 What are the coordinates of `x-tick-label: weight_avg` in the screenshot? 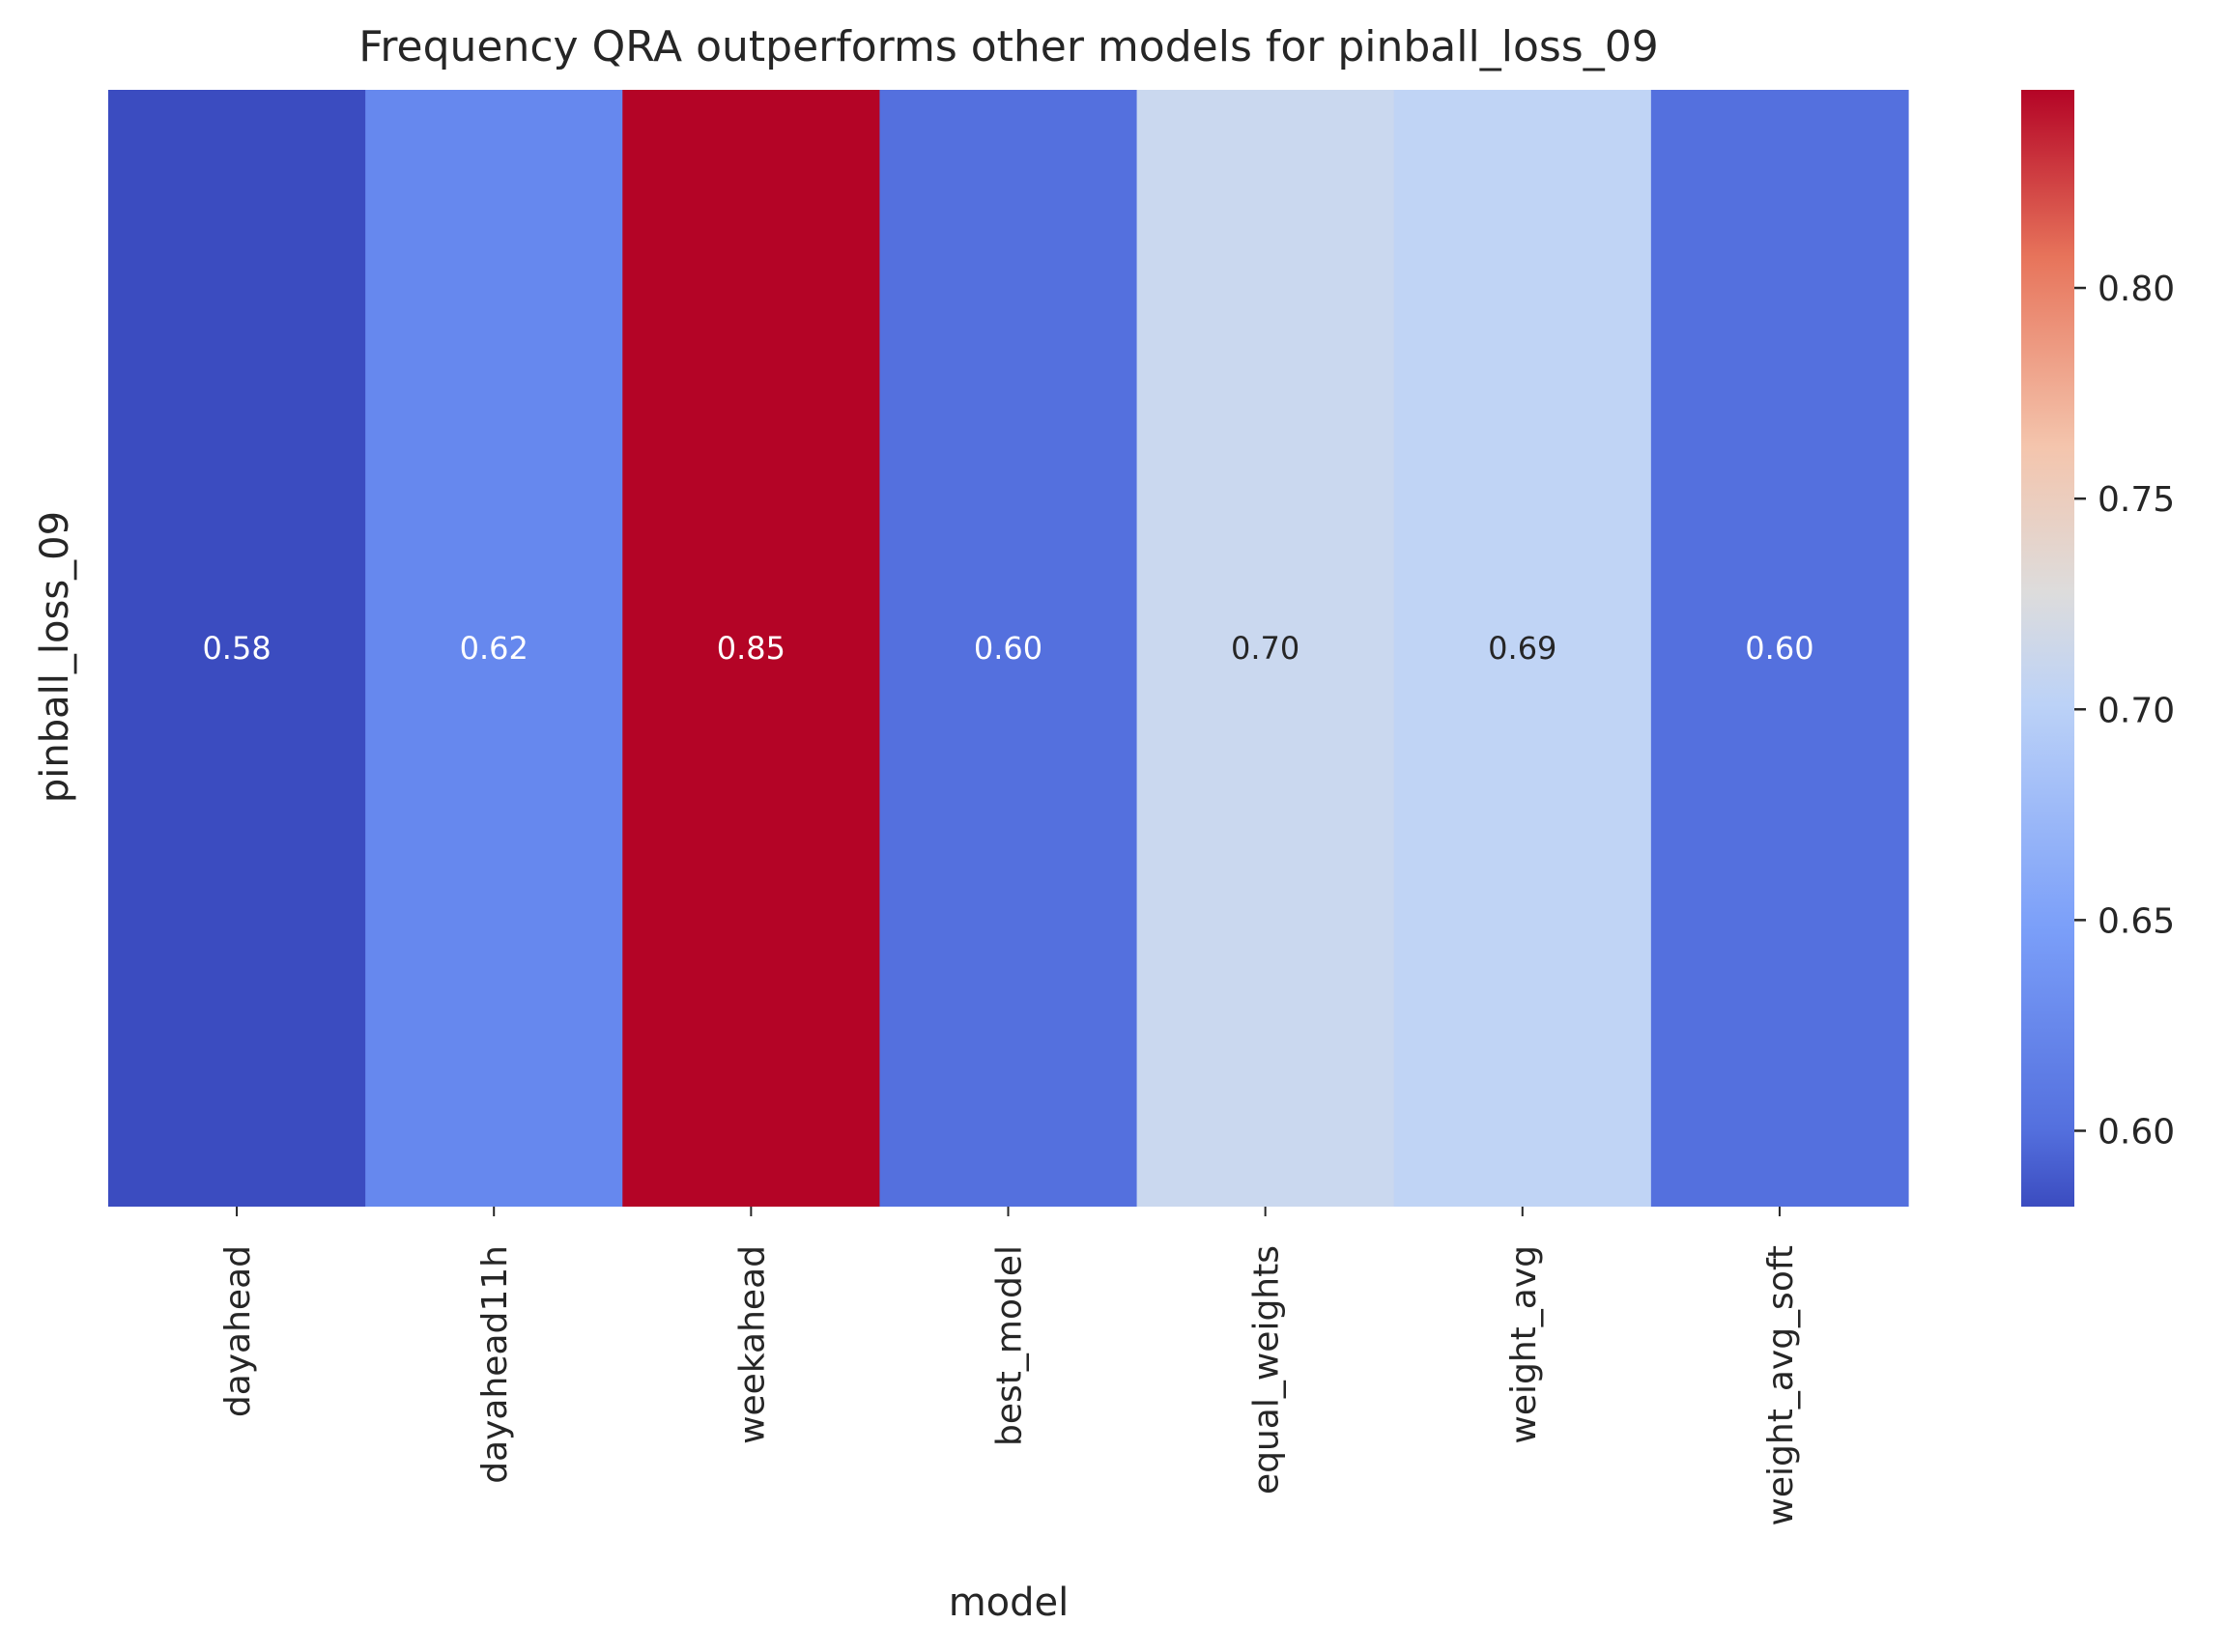 It's located at (1524, 1344).